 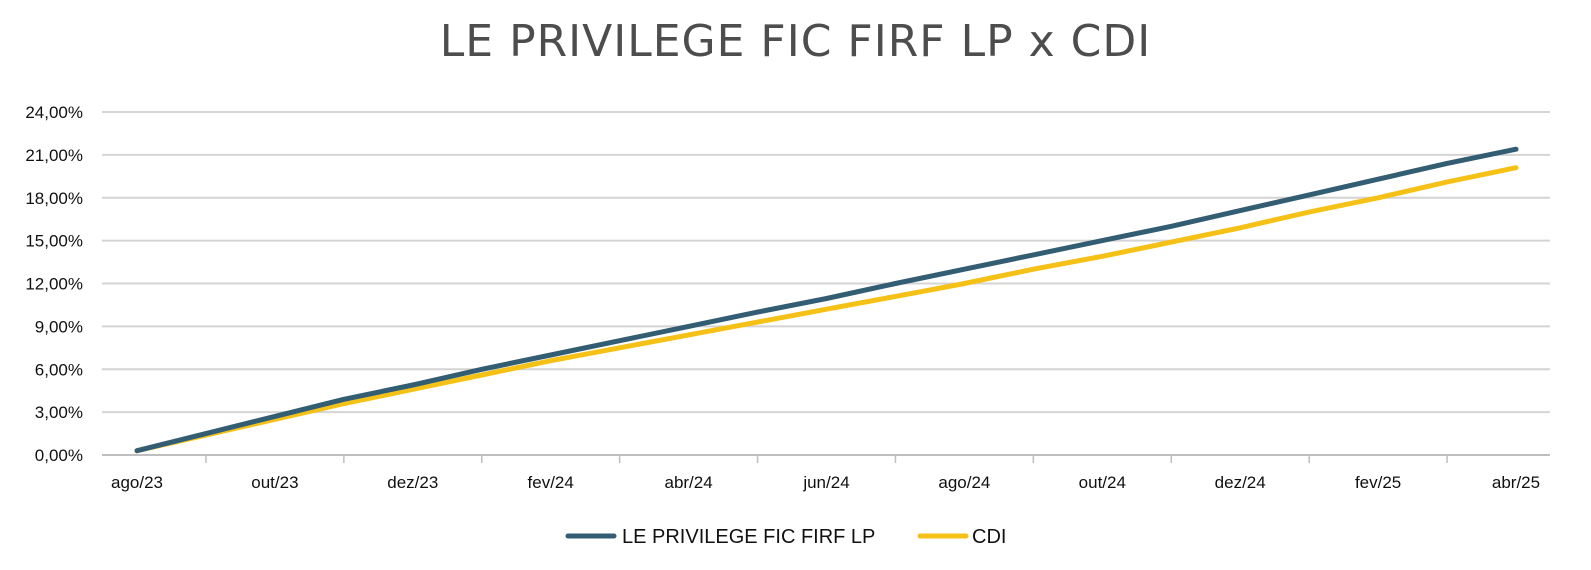 What do you see at coordinates (964, 482) in the screenshot?
I see `x-tick-label: ago/24` at bounding box center [964, 482].